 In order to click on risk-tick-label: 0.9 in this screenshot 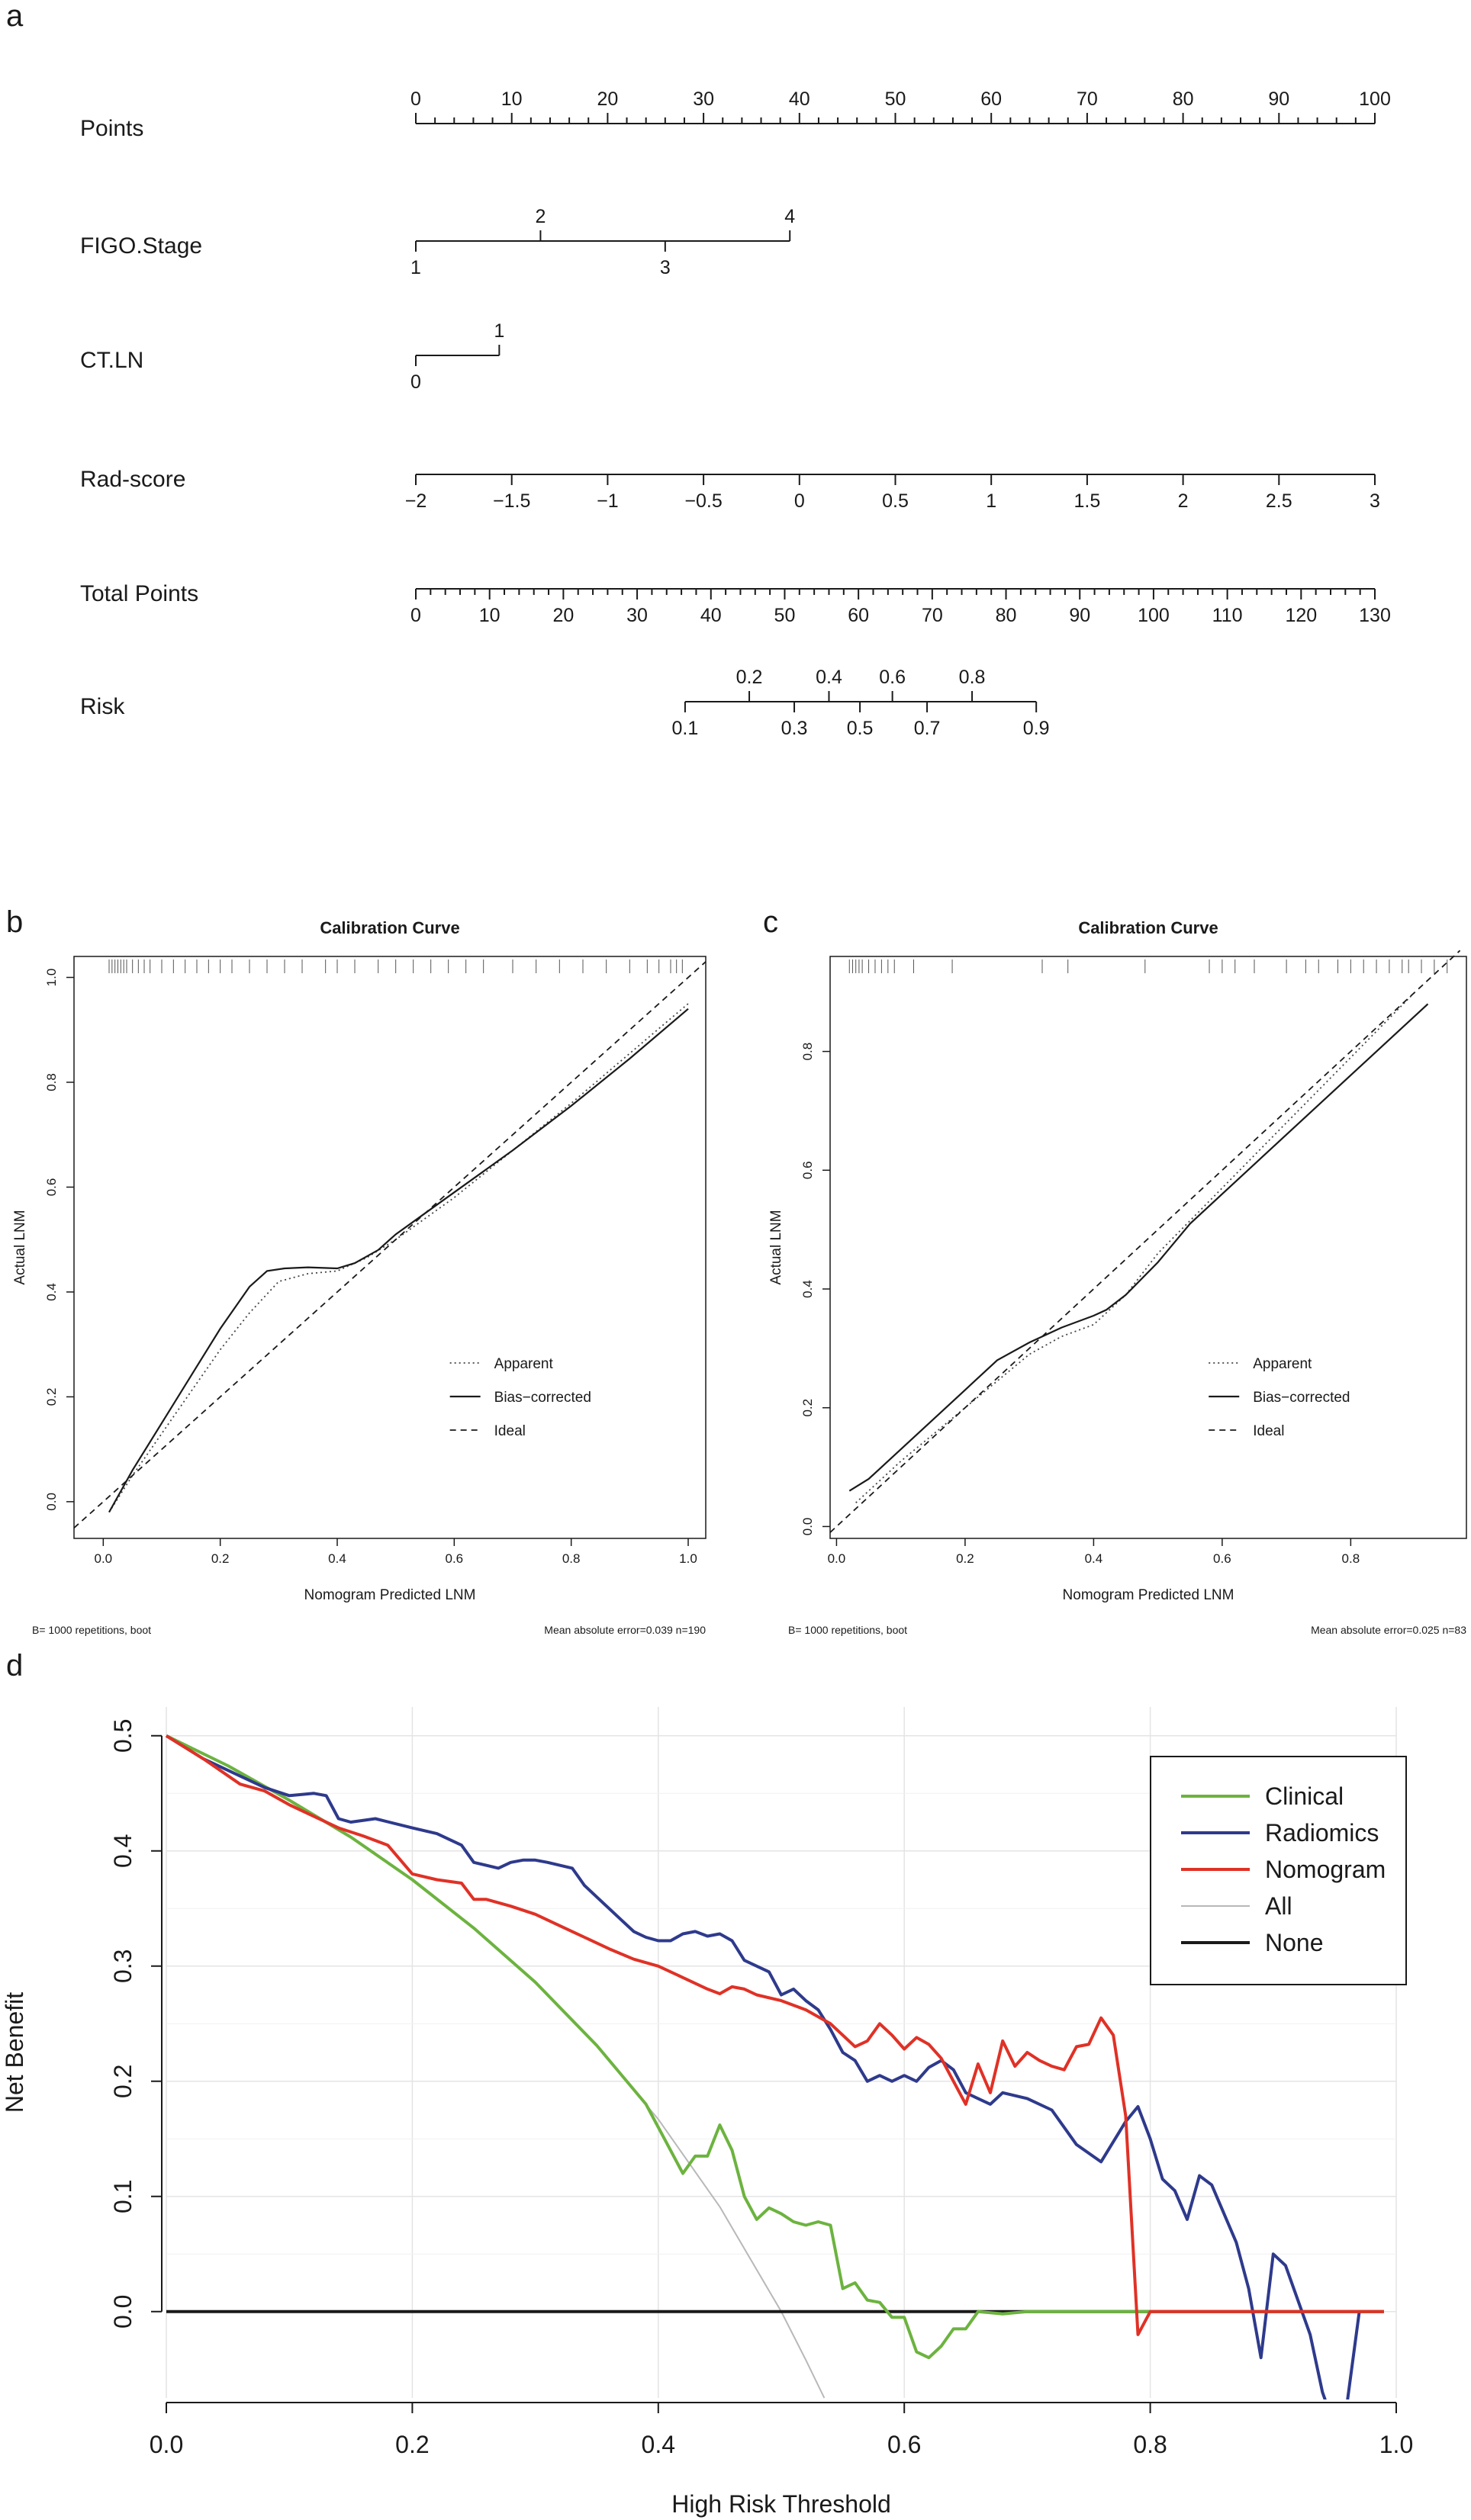, I will do `click(1036, 728)`.